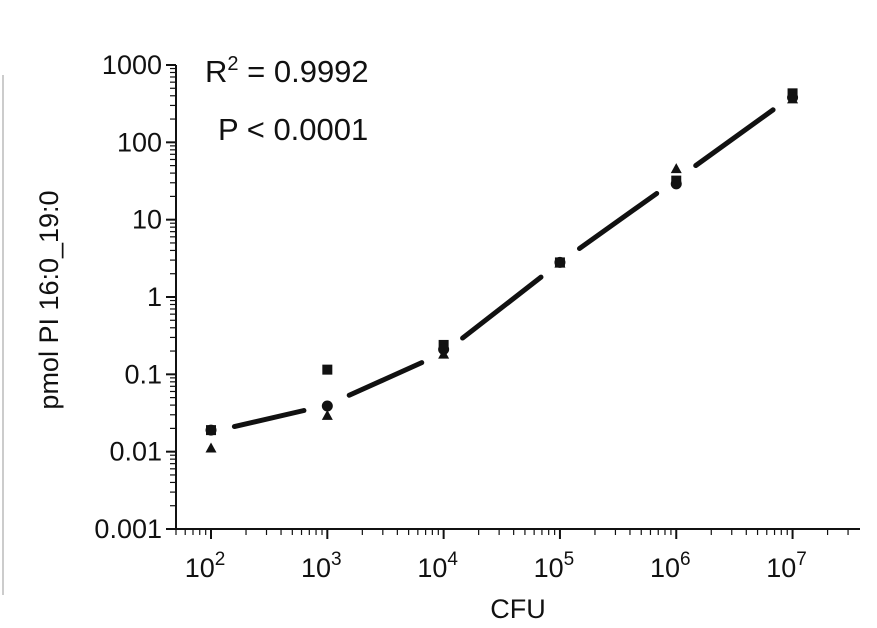 Image resolution: width=877 pixels, height=628 pixels. I want to click on y-tick-label: 0.1, so click(143, 374).